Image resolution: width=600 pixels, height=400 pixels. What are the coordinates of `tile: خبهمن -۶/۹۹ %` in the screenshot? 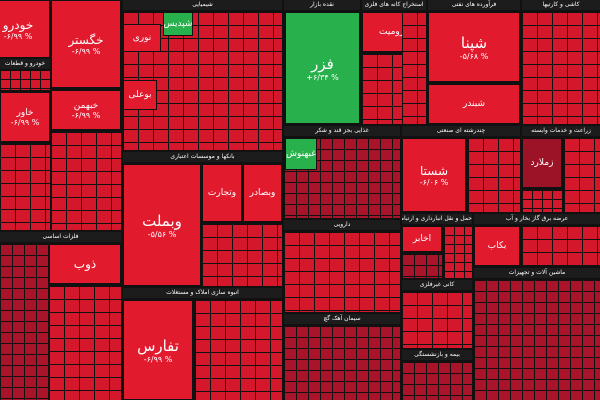 It's located at (86, 110).